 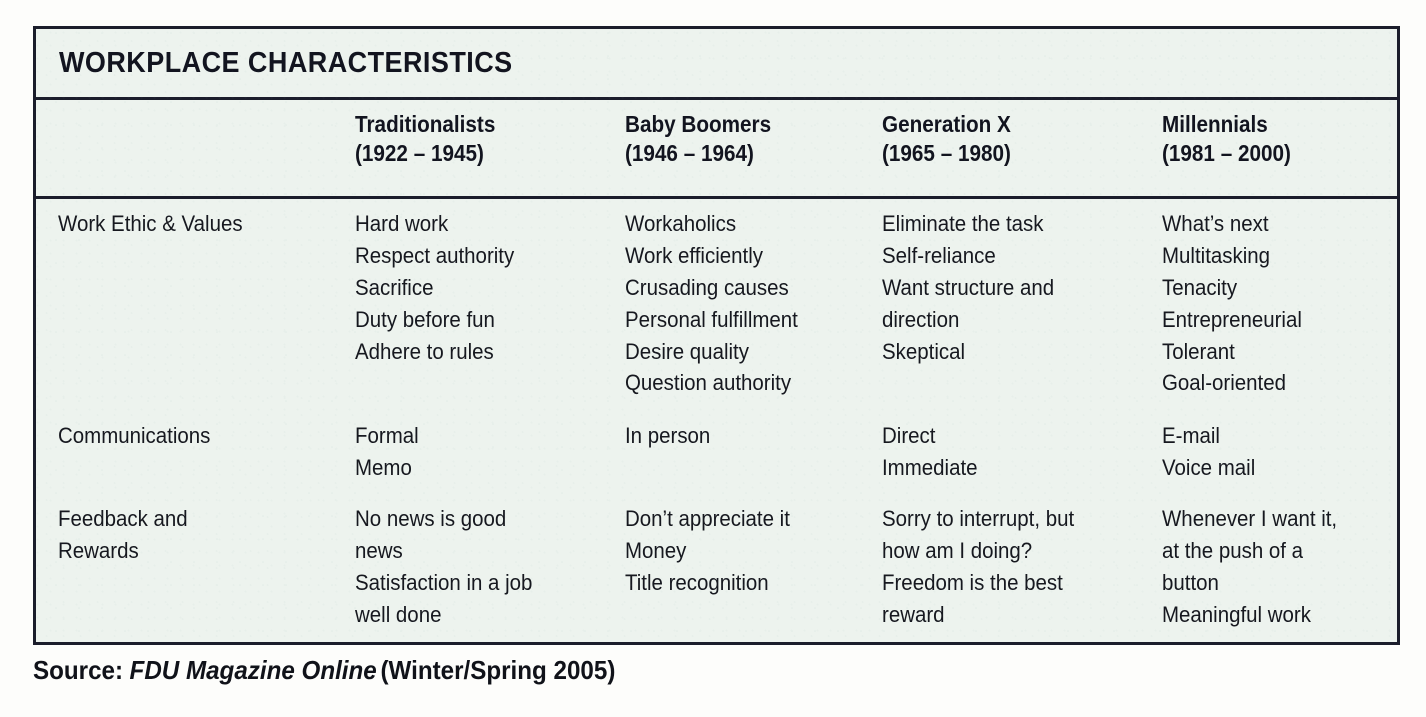 I want to click on header-years-baby-boomers: (1946 – 1964), so click(x=689, y=153).